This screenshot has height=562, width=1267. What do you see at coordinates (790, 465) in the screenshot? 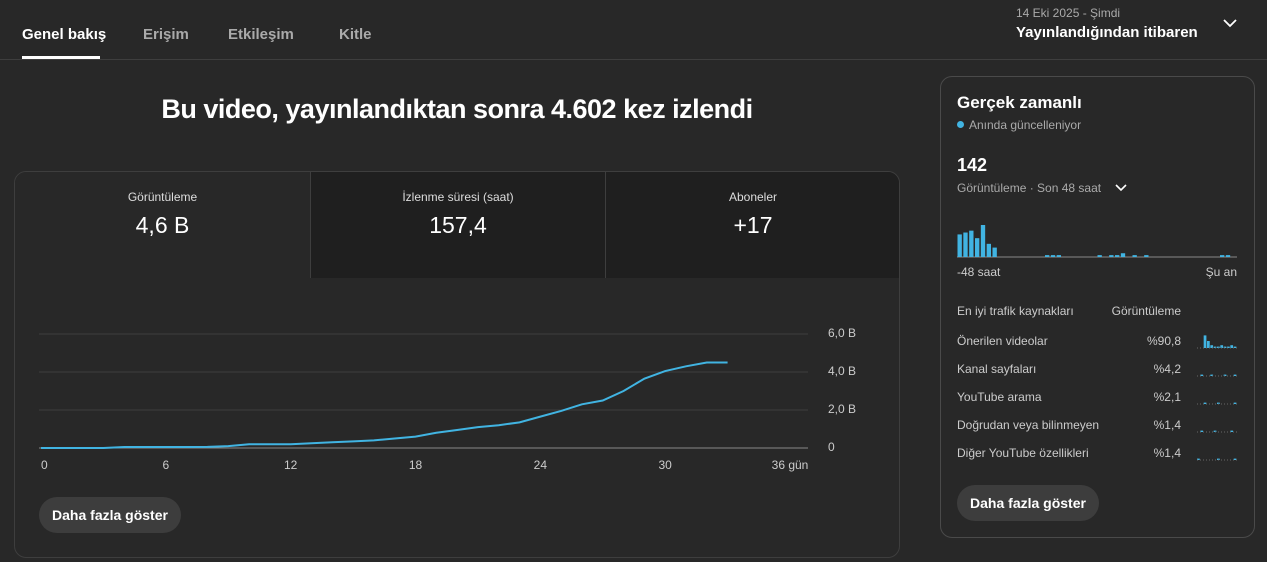
I see `x-tick-label: 36 gün` at bounding box center [790, 465].